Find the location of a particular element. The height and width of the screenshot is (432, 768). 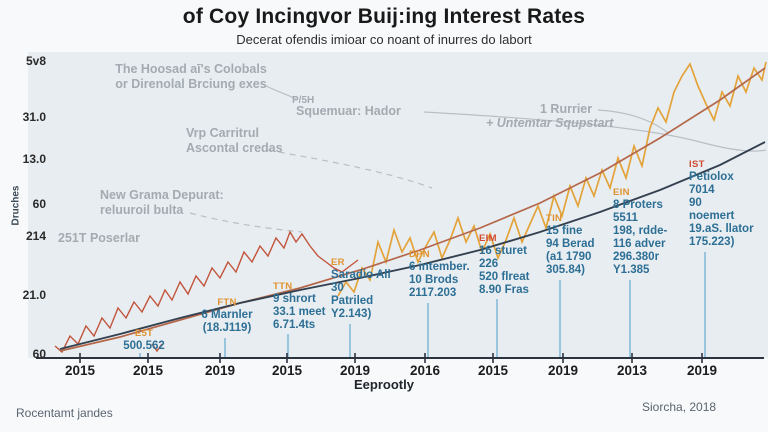

y-tick-label: 5v8 is located at coordinates (35, 61).